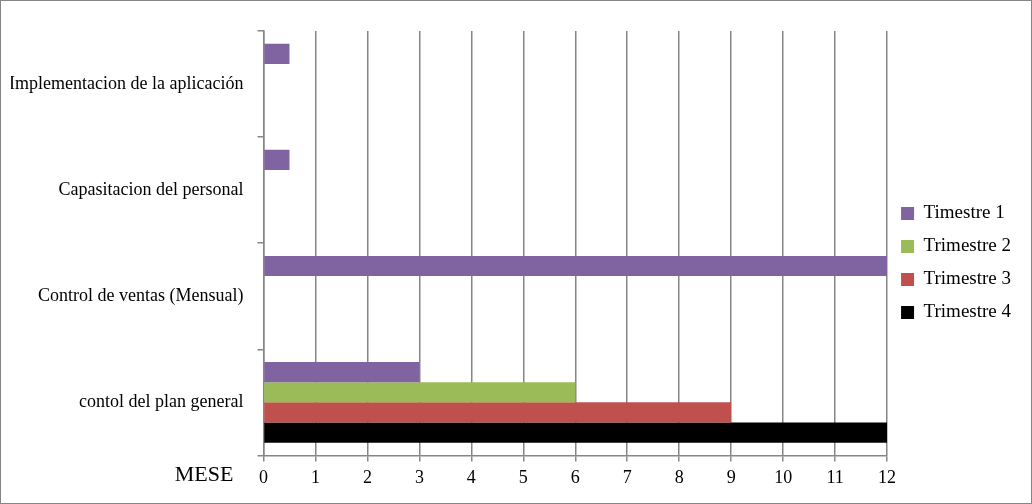  What do you see at coordinates (783, 476) in the screenshot?
I see `x-tick-label: 10` at bounding box center [783, 476].